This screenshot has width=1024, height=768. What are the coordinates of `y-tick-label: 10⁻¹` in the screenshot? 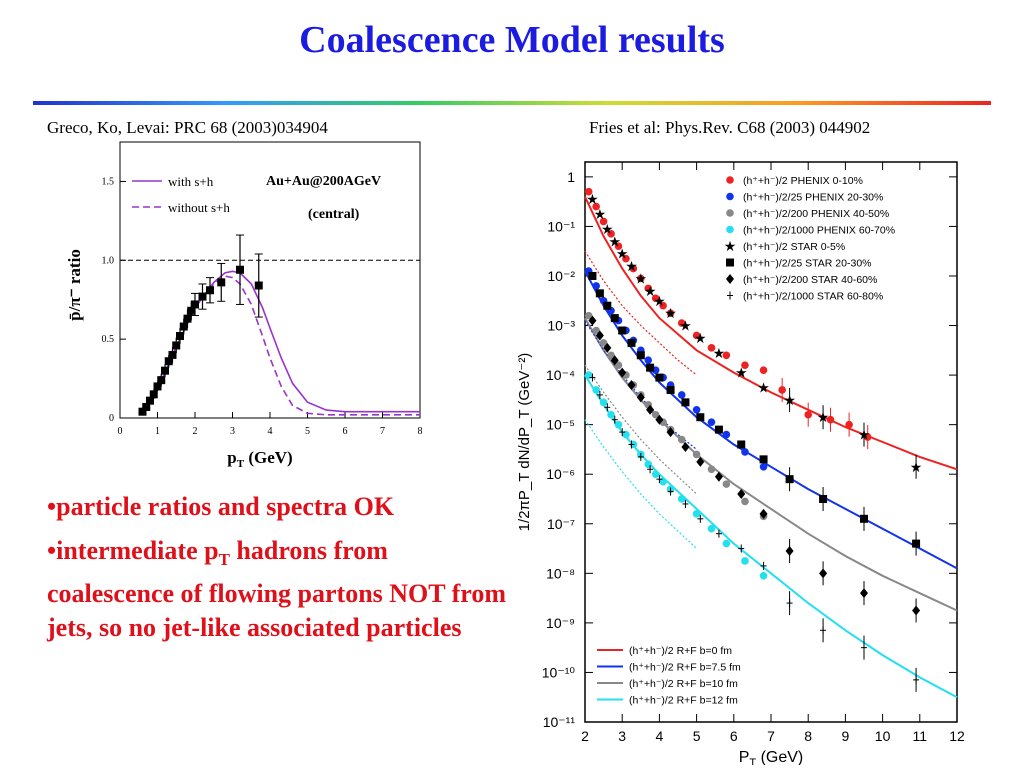 It's located at (561, 226).